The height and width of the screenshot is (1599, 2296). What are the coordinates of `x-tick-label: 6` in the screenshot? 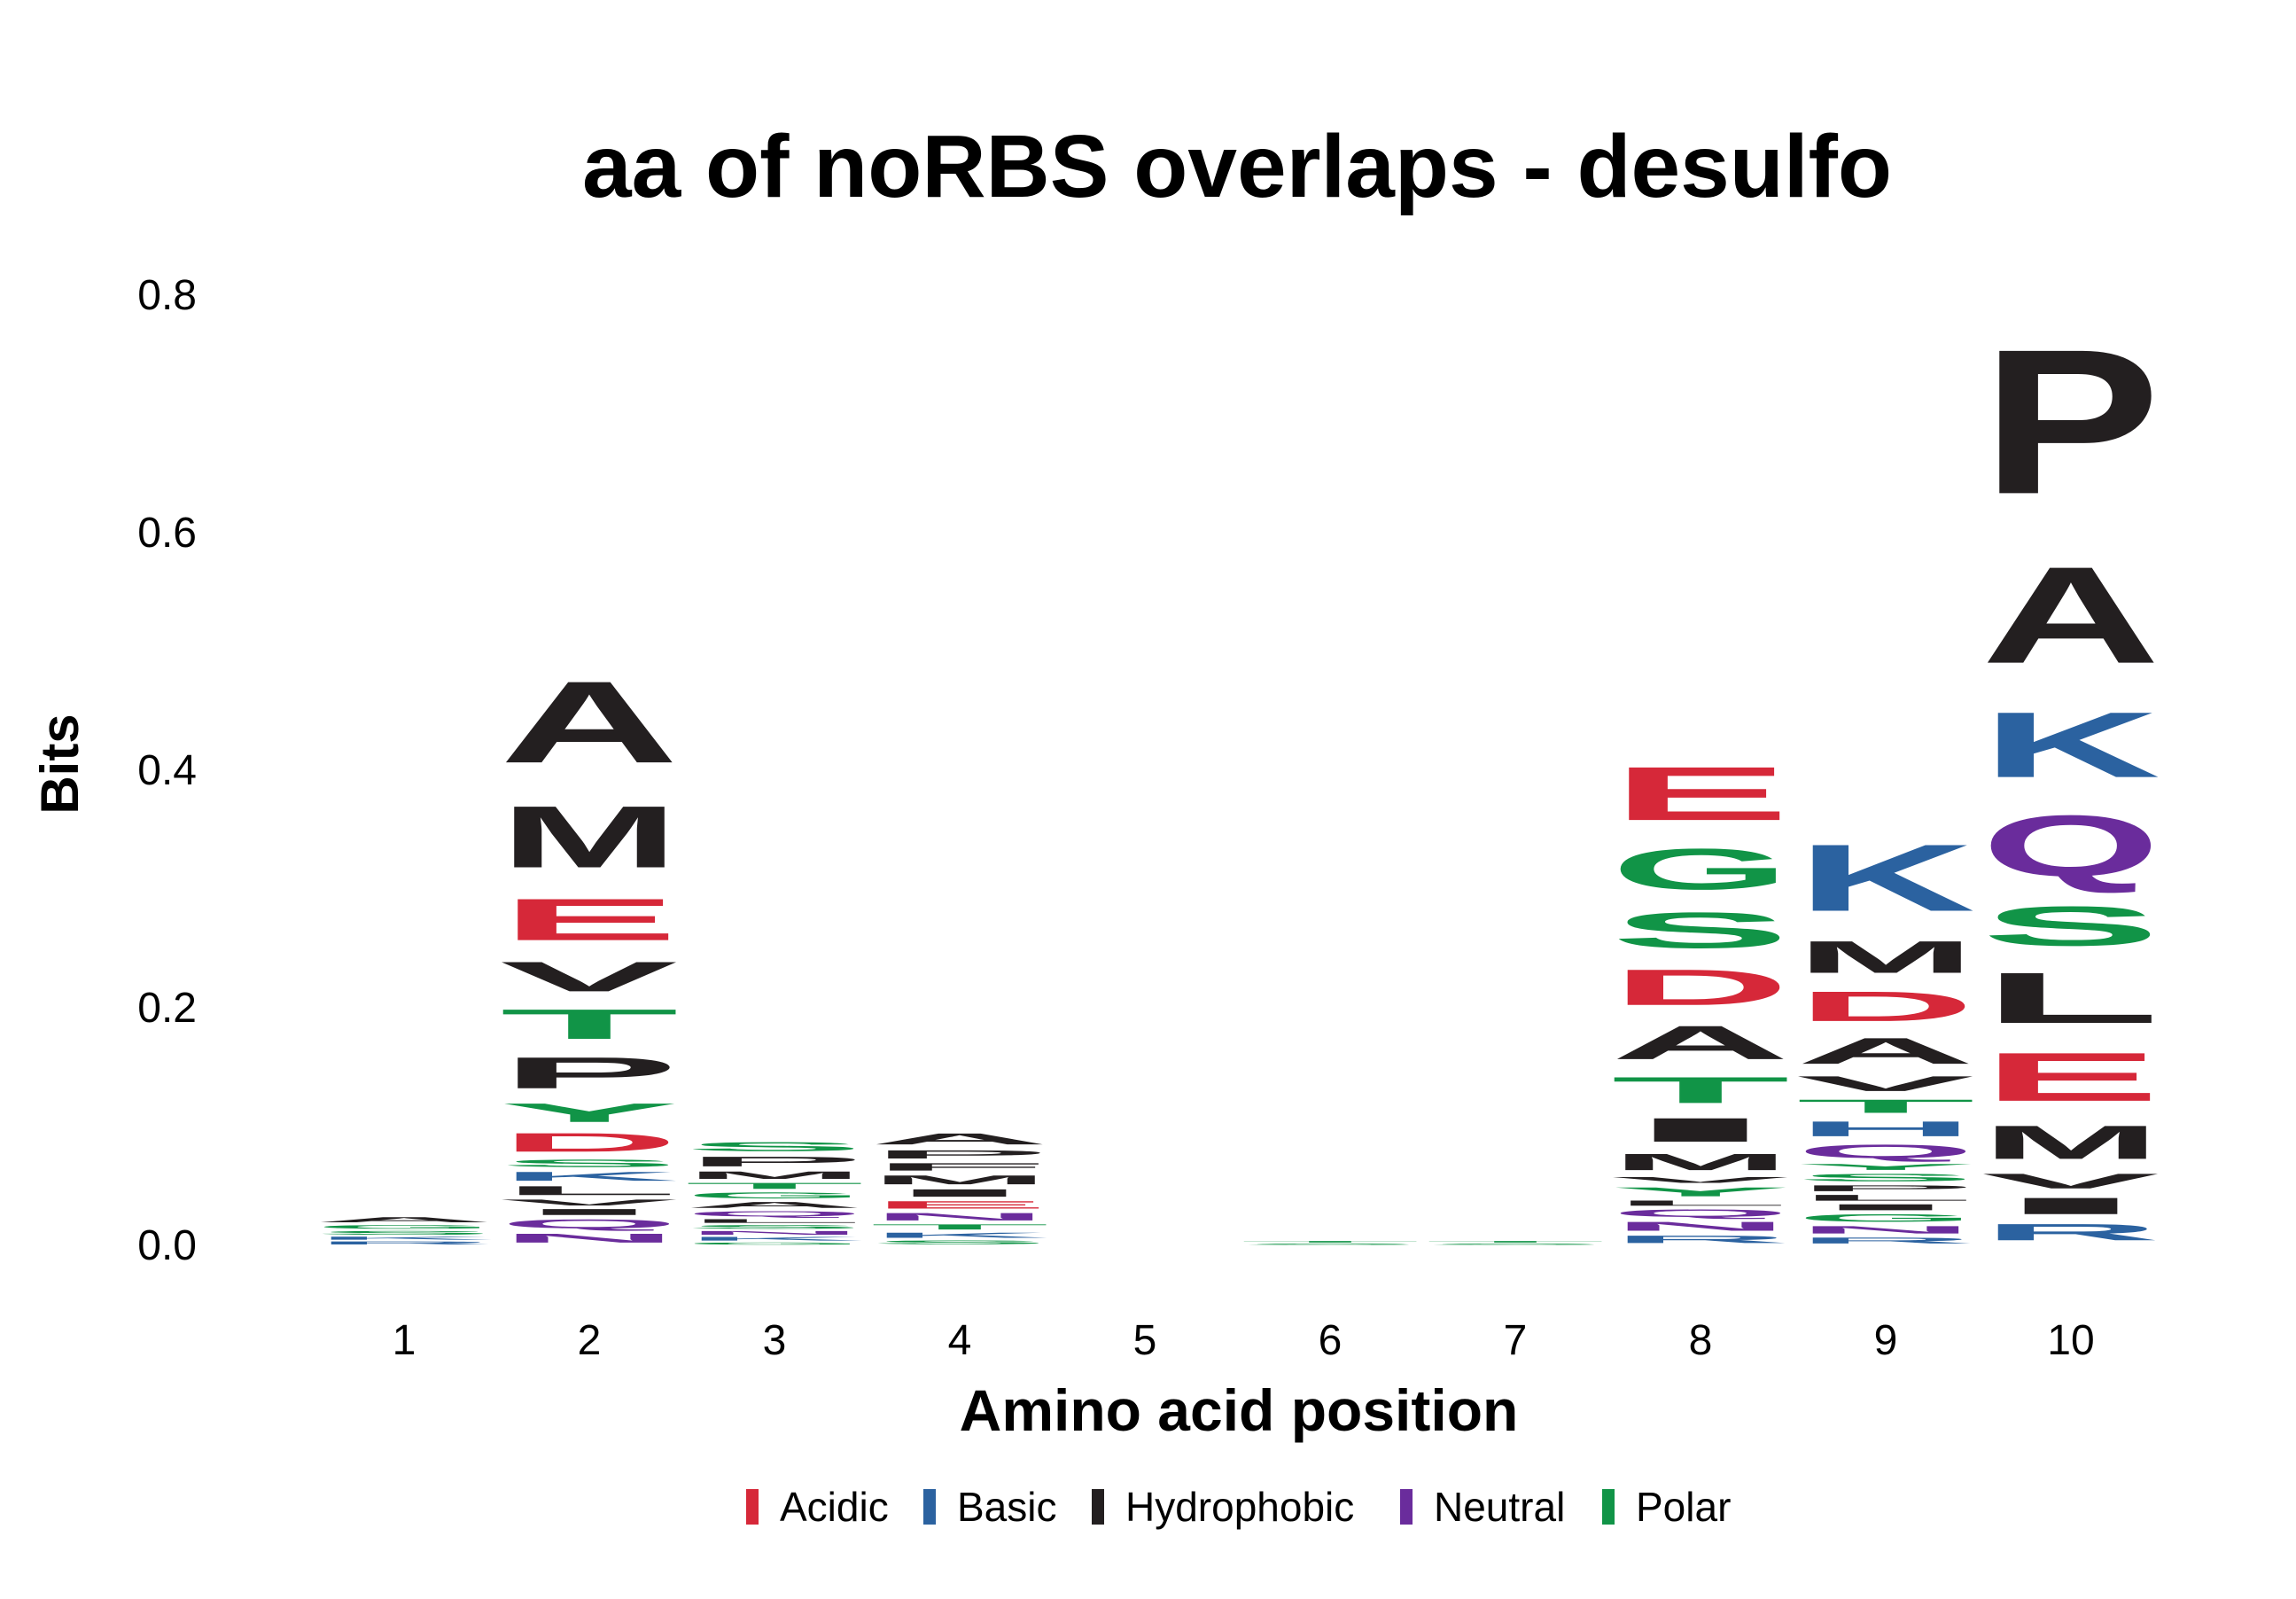 It's located at (1331, 1340).